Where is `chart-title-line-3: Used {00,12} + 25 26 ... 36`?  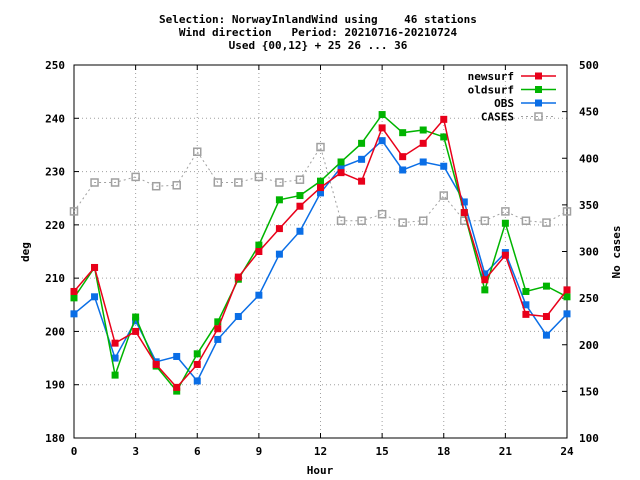 chart-title-line-3: Used {00,12} + 25 26 ... 36 is located at coordinates (318, 45).